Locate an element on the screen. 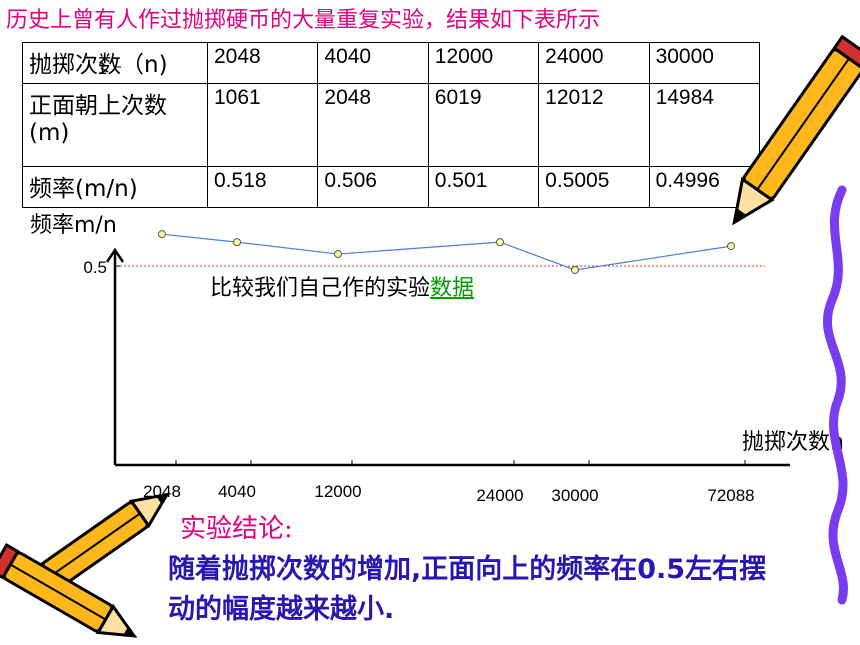 Image resolution: width=860 pixels, height=645 pixels. x-tick-label: 72088 is located at coordinates (730, 495).